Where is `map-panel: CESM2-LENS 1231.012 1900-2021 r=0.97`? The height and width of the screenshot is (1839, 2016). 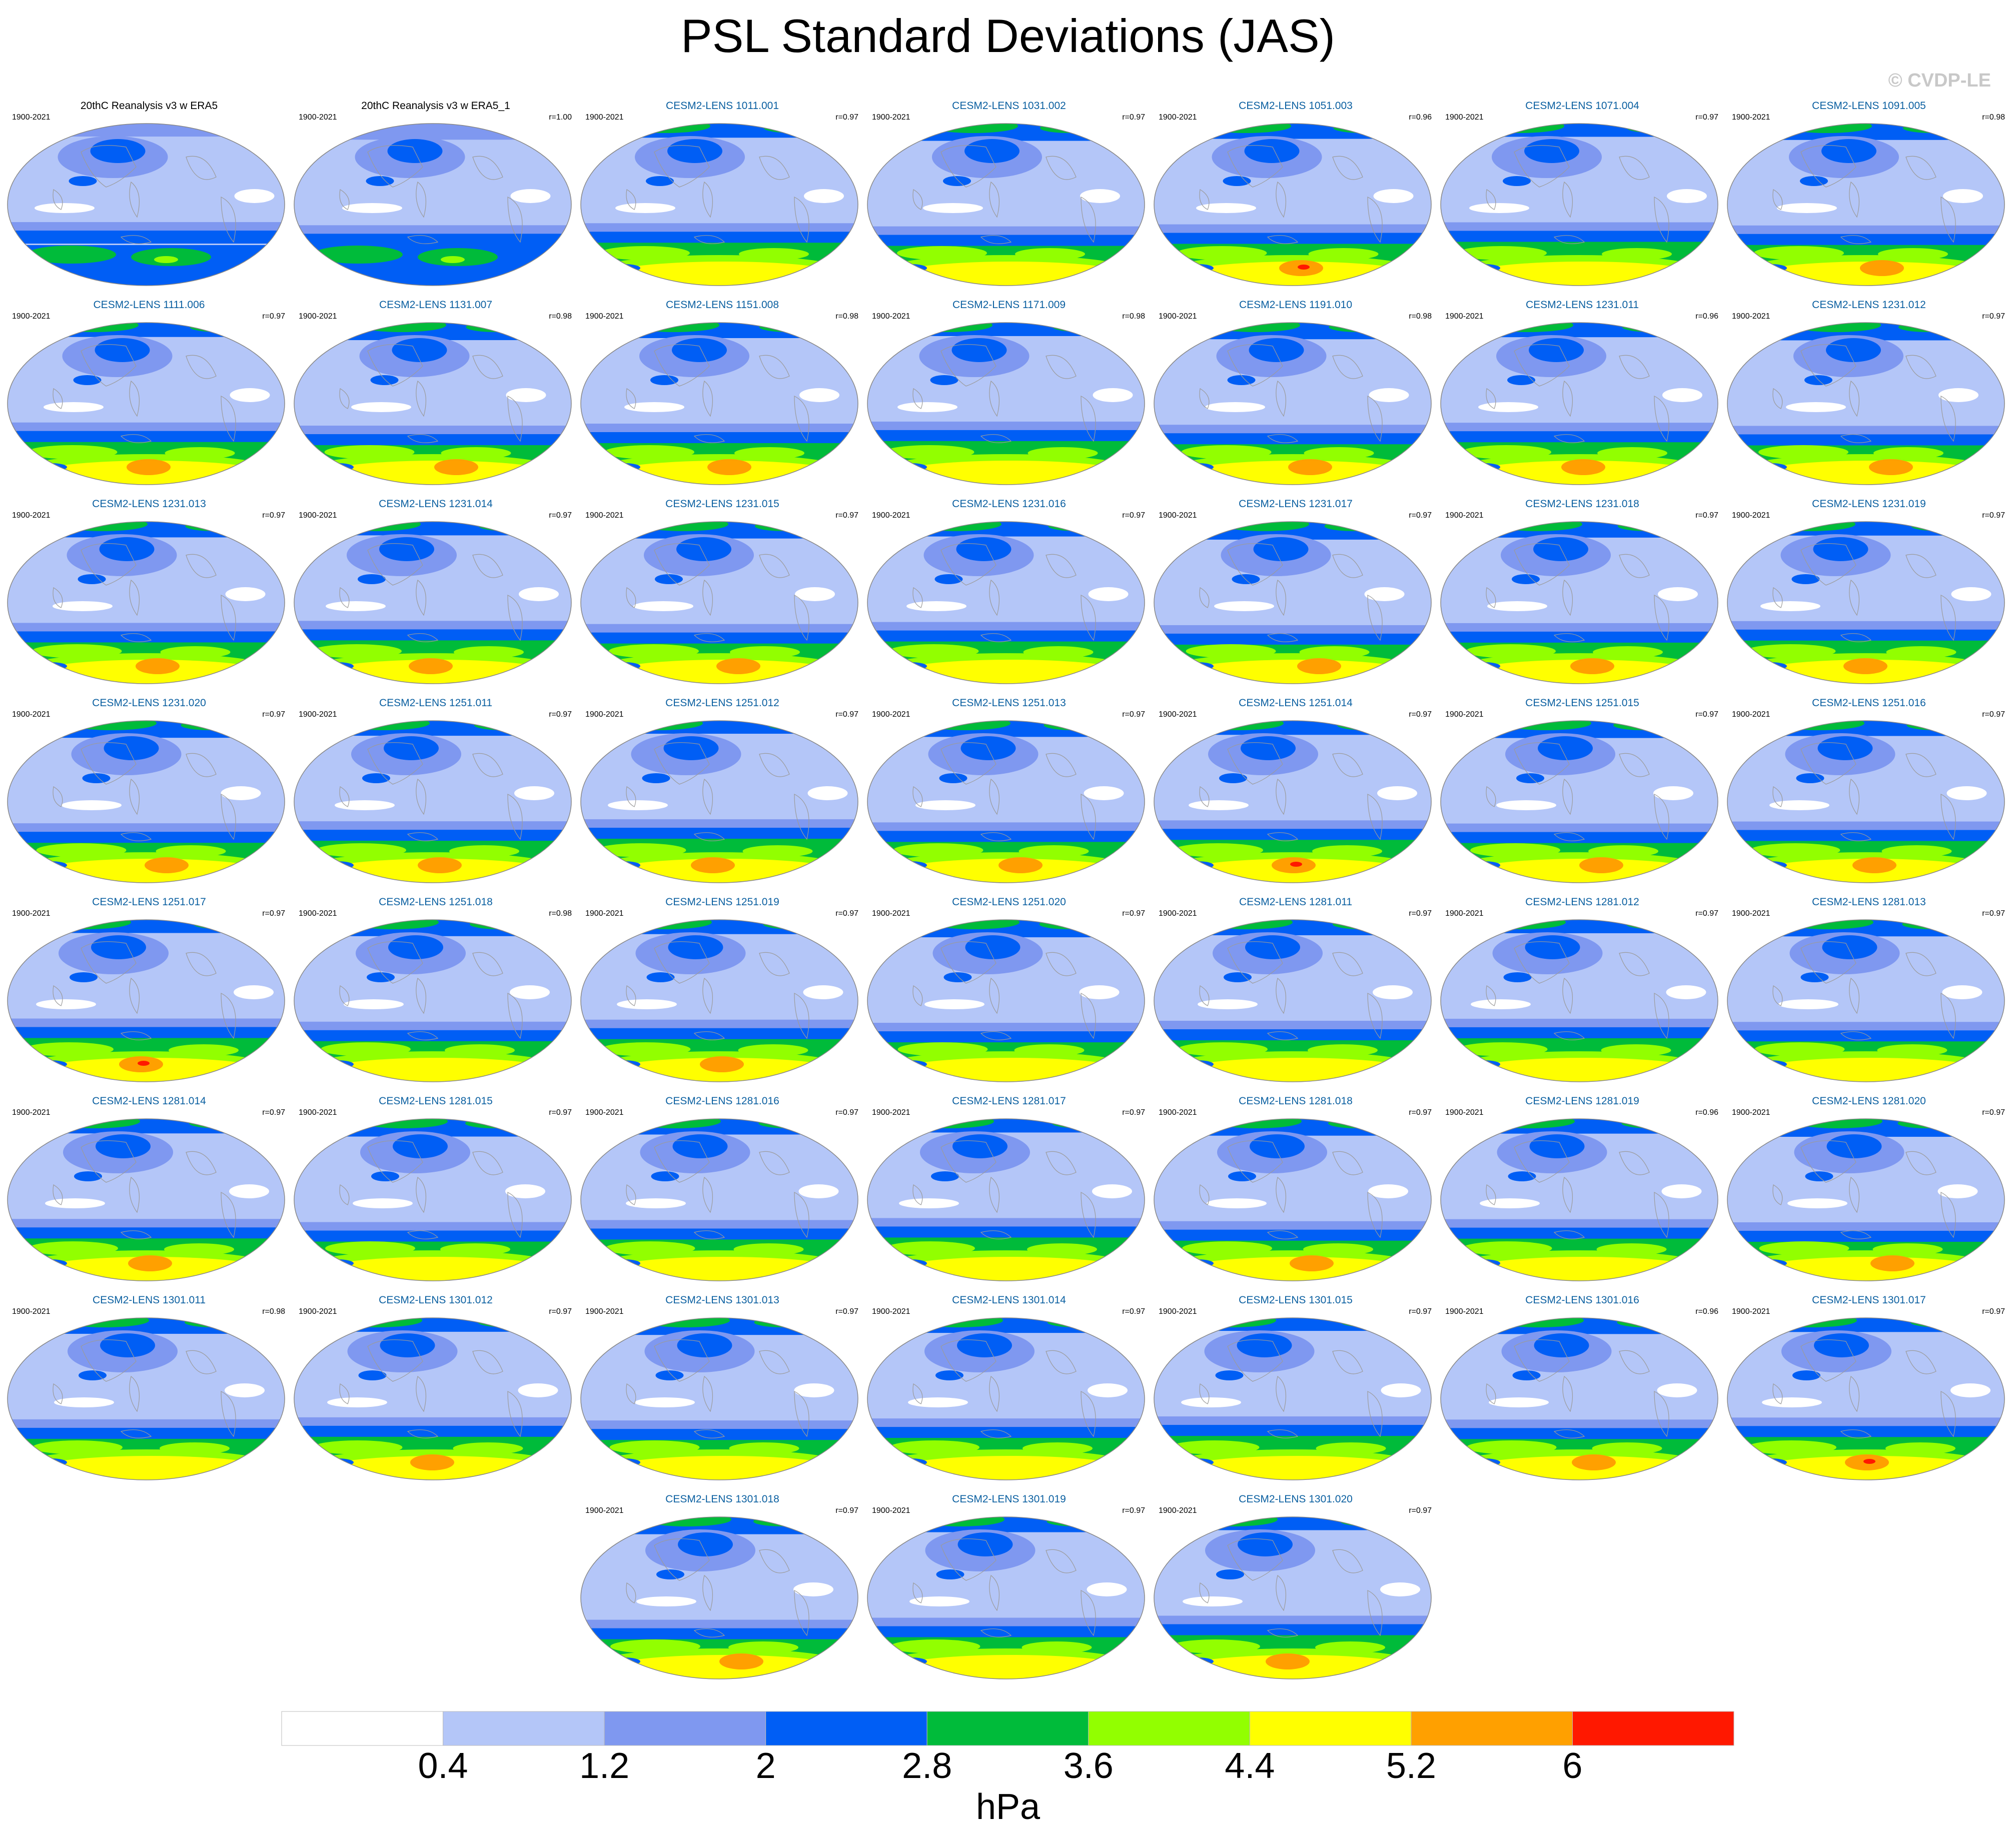
map-panel: CESM2-LENS 1231.012 1900-2021 r=0.97 is located at coordinates (1869, 392).